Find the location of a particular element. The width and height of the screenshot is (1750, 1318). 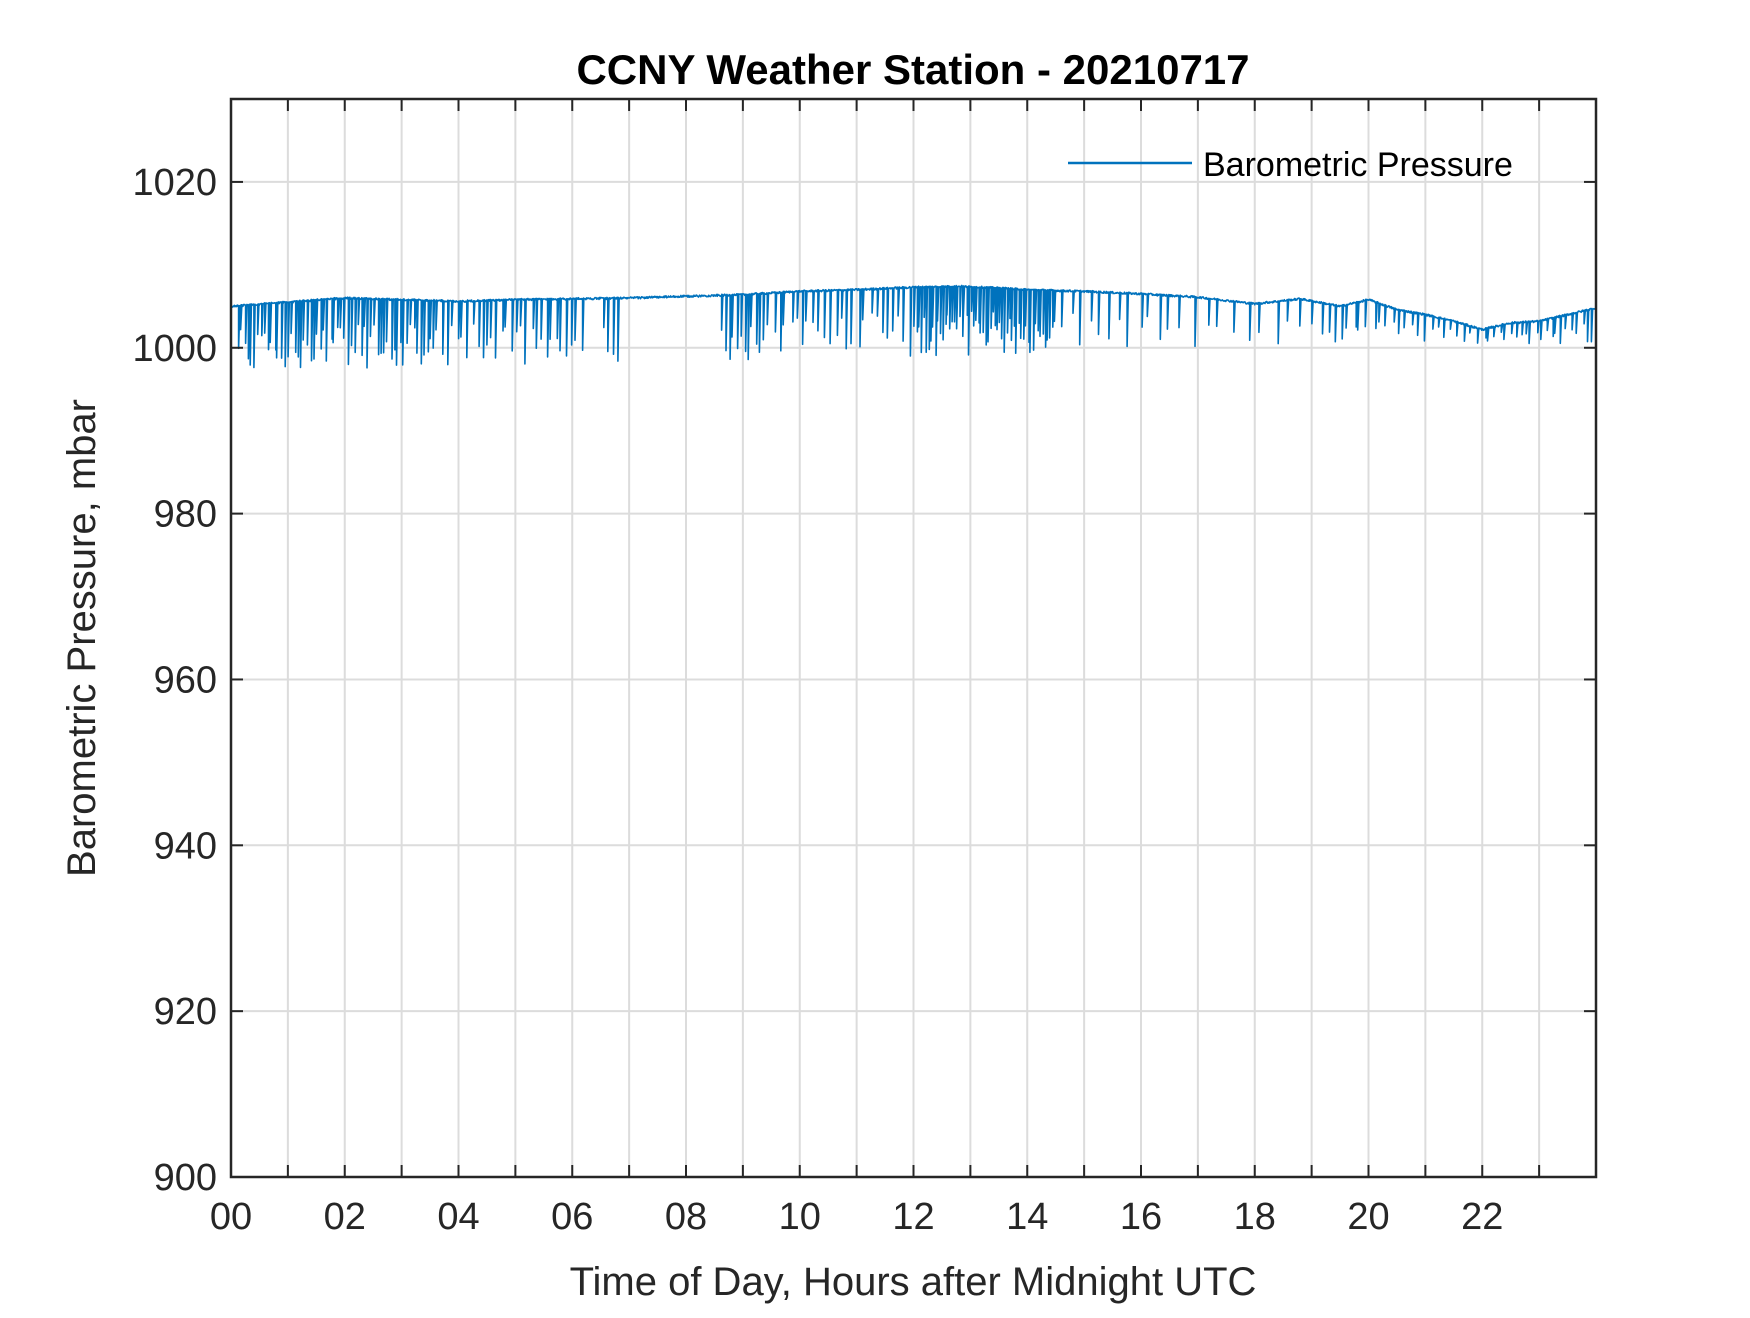

chart-title: CCNY Weather Station - 20210717 is located at coordinates (912, 69).